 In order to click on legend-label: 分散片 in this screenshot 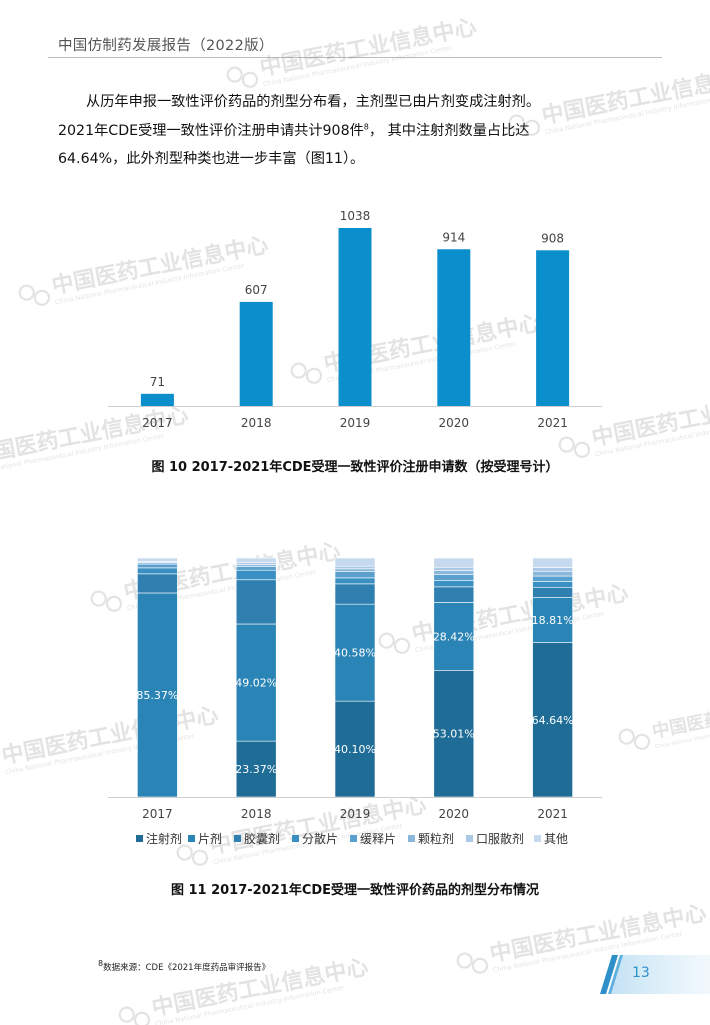, I will do `click(320, 838)`.